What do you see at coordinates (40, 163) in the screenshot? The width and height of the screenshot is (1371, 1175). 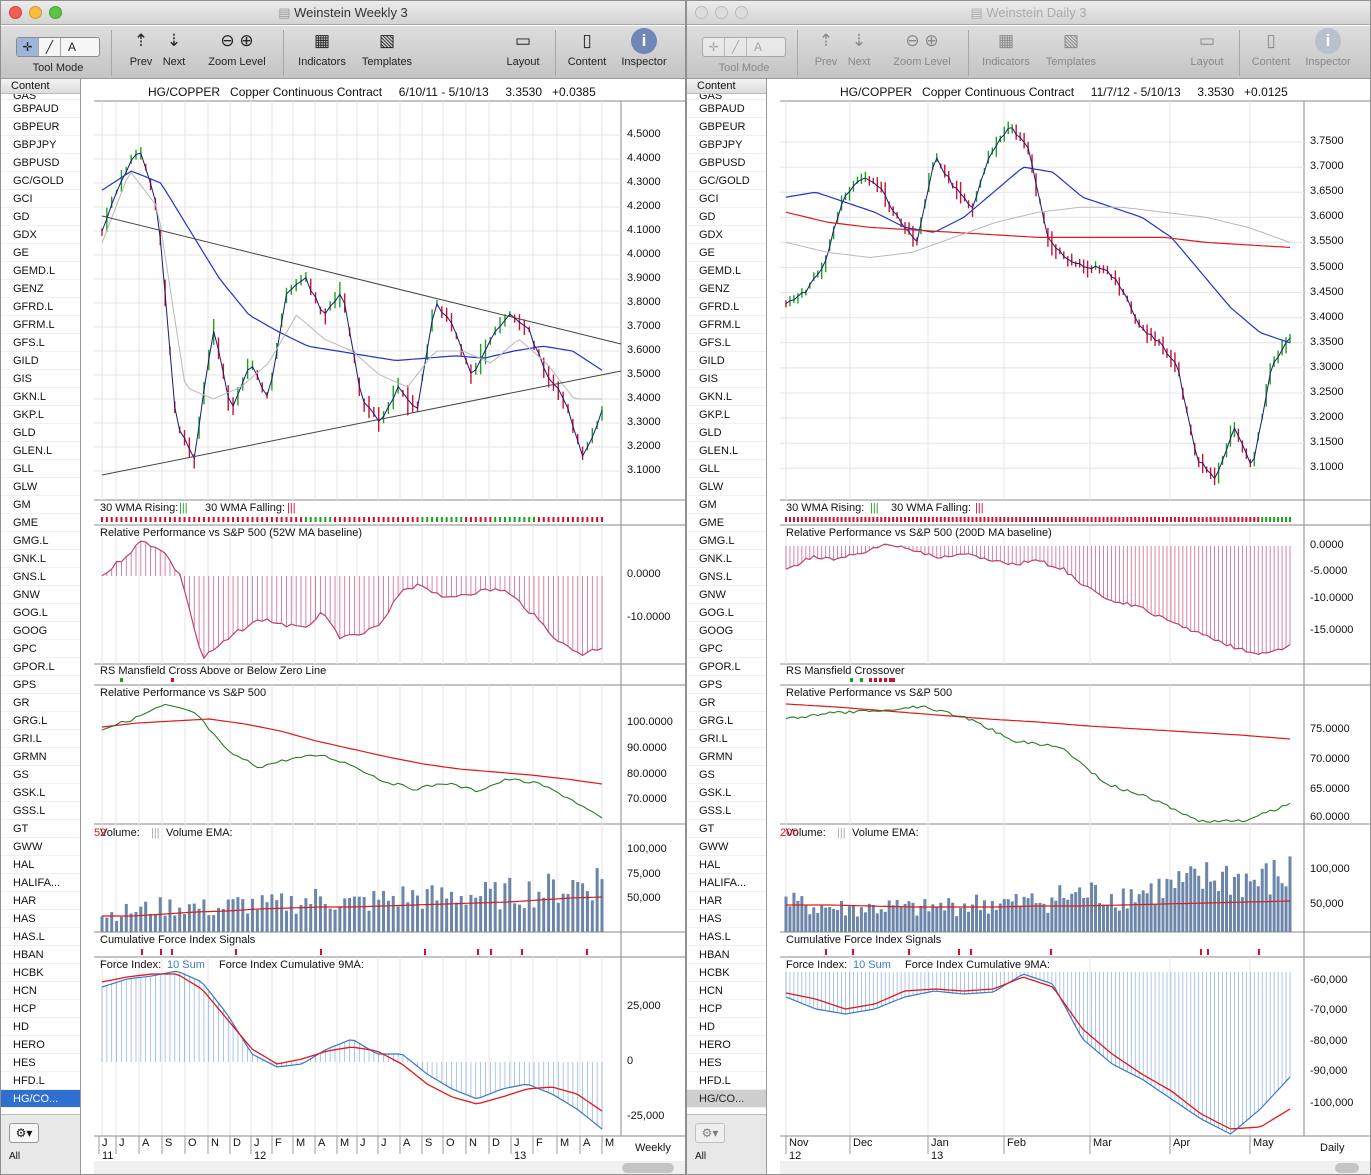 I see `symbol-item: GBPUSD` at bounding box center [40, 163].